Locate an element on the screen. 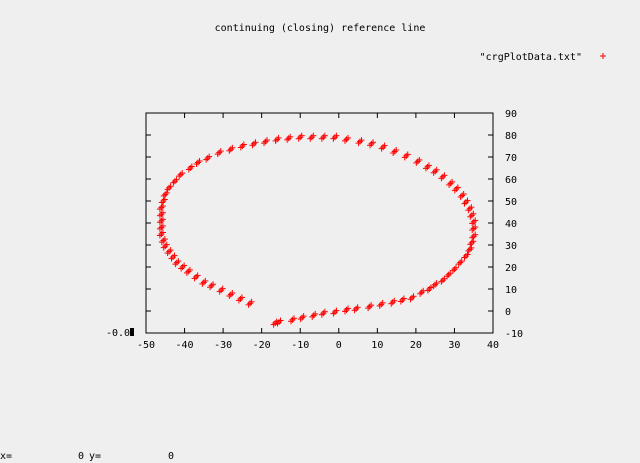 This screenshot has height=463, width=640. x-tick-label: -10 is located at coordinates (300, 345).